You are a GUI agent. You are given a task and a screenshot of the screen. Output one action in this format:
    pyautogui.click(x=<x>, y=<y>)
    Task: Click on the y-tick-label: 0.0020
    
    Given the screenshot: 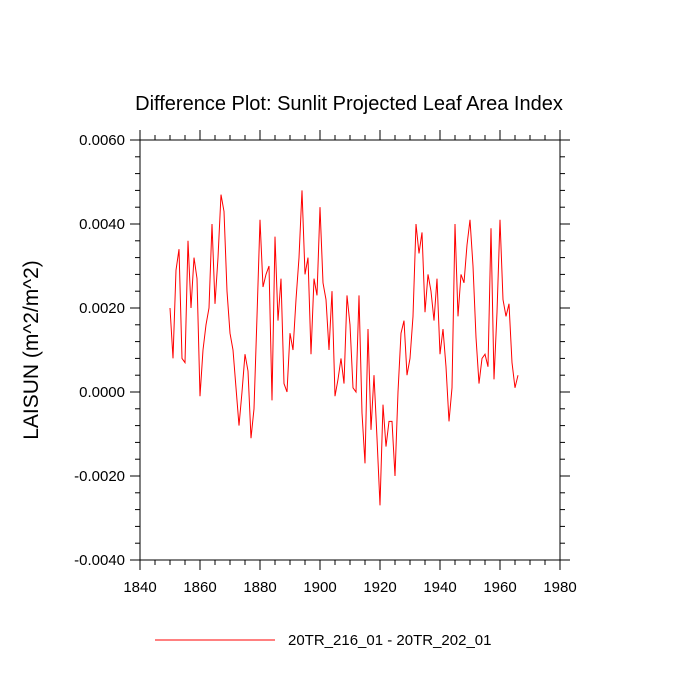 What is the action you would take?
    pyautogui.click(x=102, y=308)
    